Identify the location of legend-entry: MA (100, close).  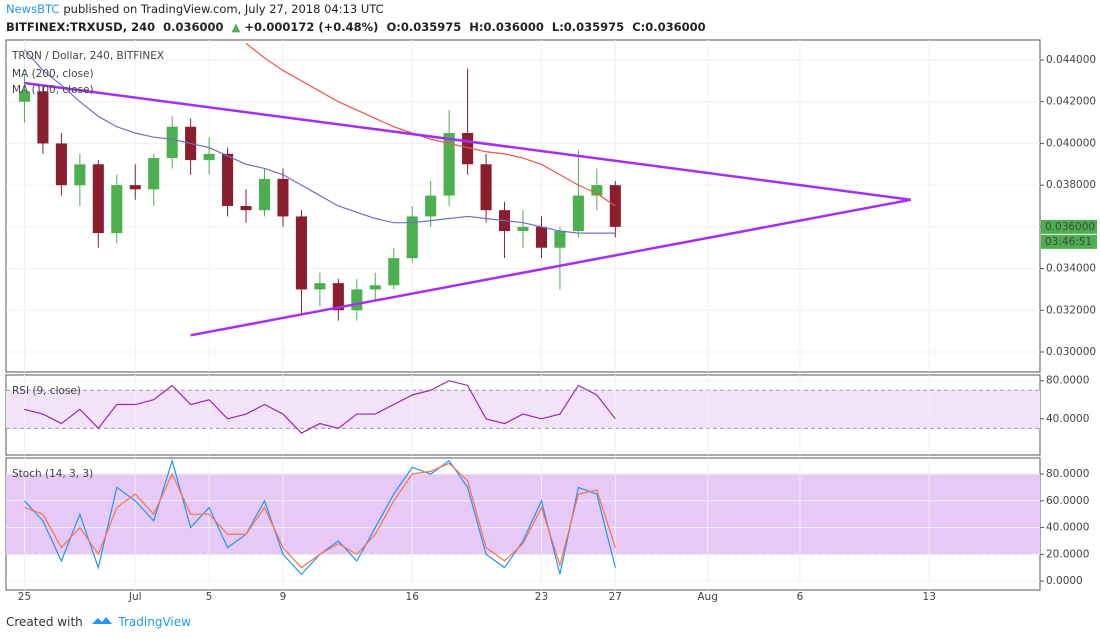
(53, 90).